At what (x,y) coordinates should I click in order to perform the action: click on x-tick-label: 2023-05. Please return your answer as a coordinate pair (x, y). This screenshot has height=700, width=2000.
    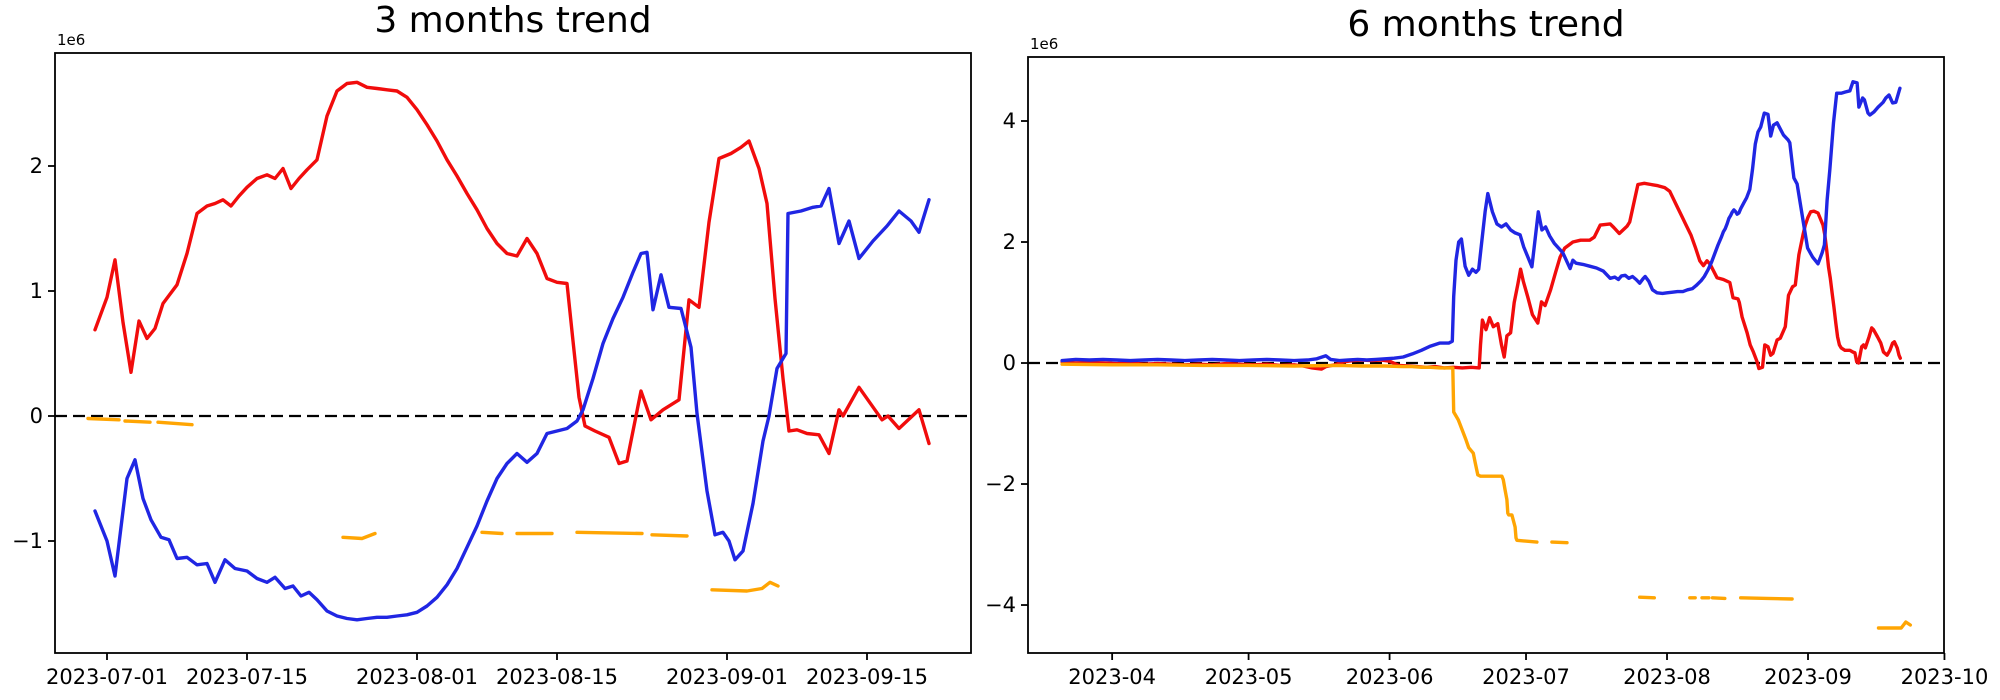
    Looking at the image, I should click on (1248, 677).